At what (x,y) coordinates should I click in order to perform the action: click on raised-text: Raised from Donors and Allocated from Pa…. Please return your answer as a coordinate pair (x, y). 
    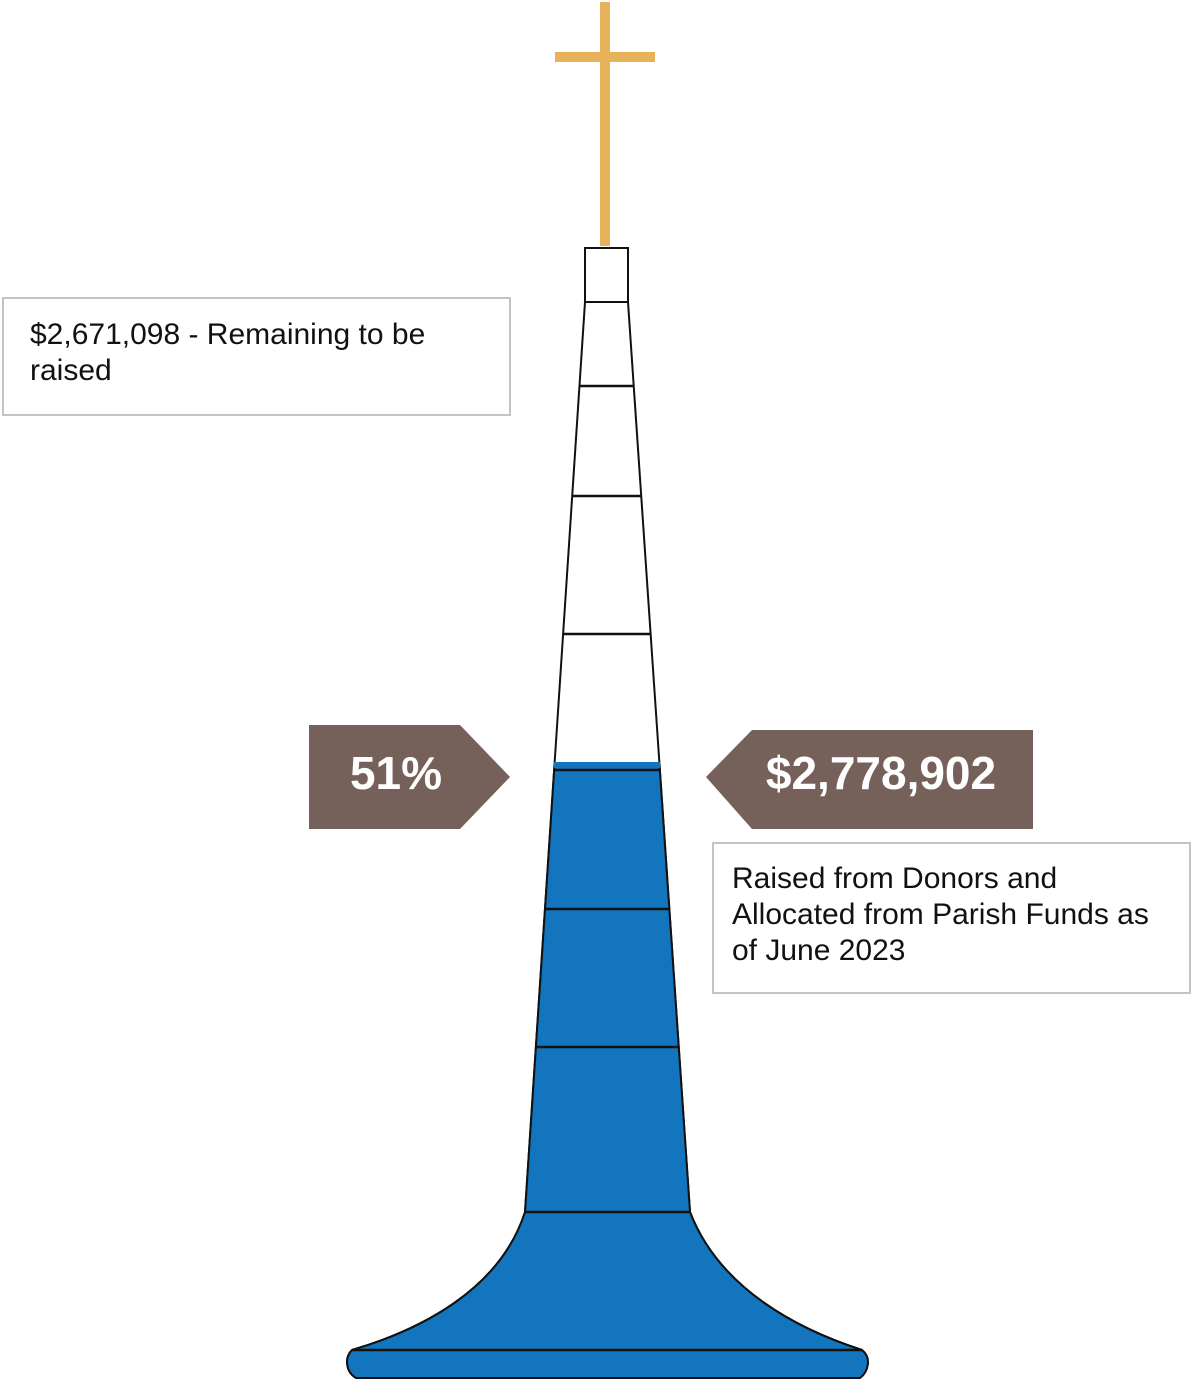
    Looking at the image, I should click on (940, 914).